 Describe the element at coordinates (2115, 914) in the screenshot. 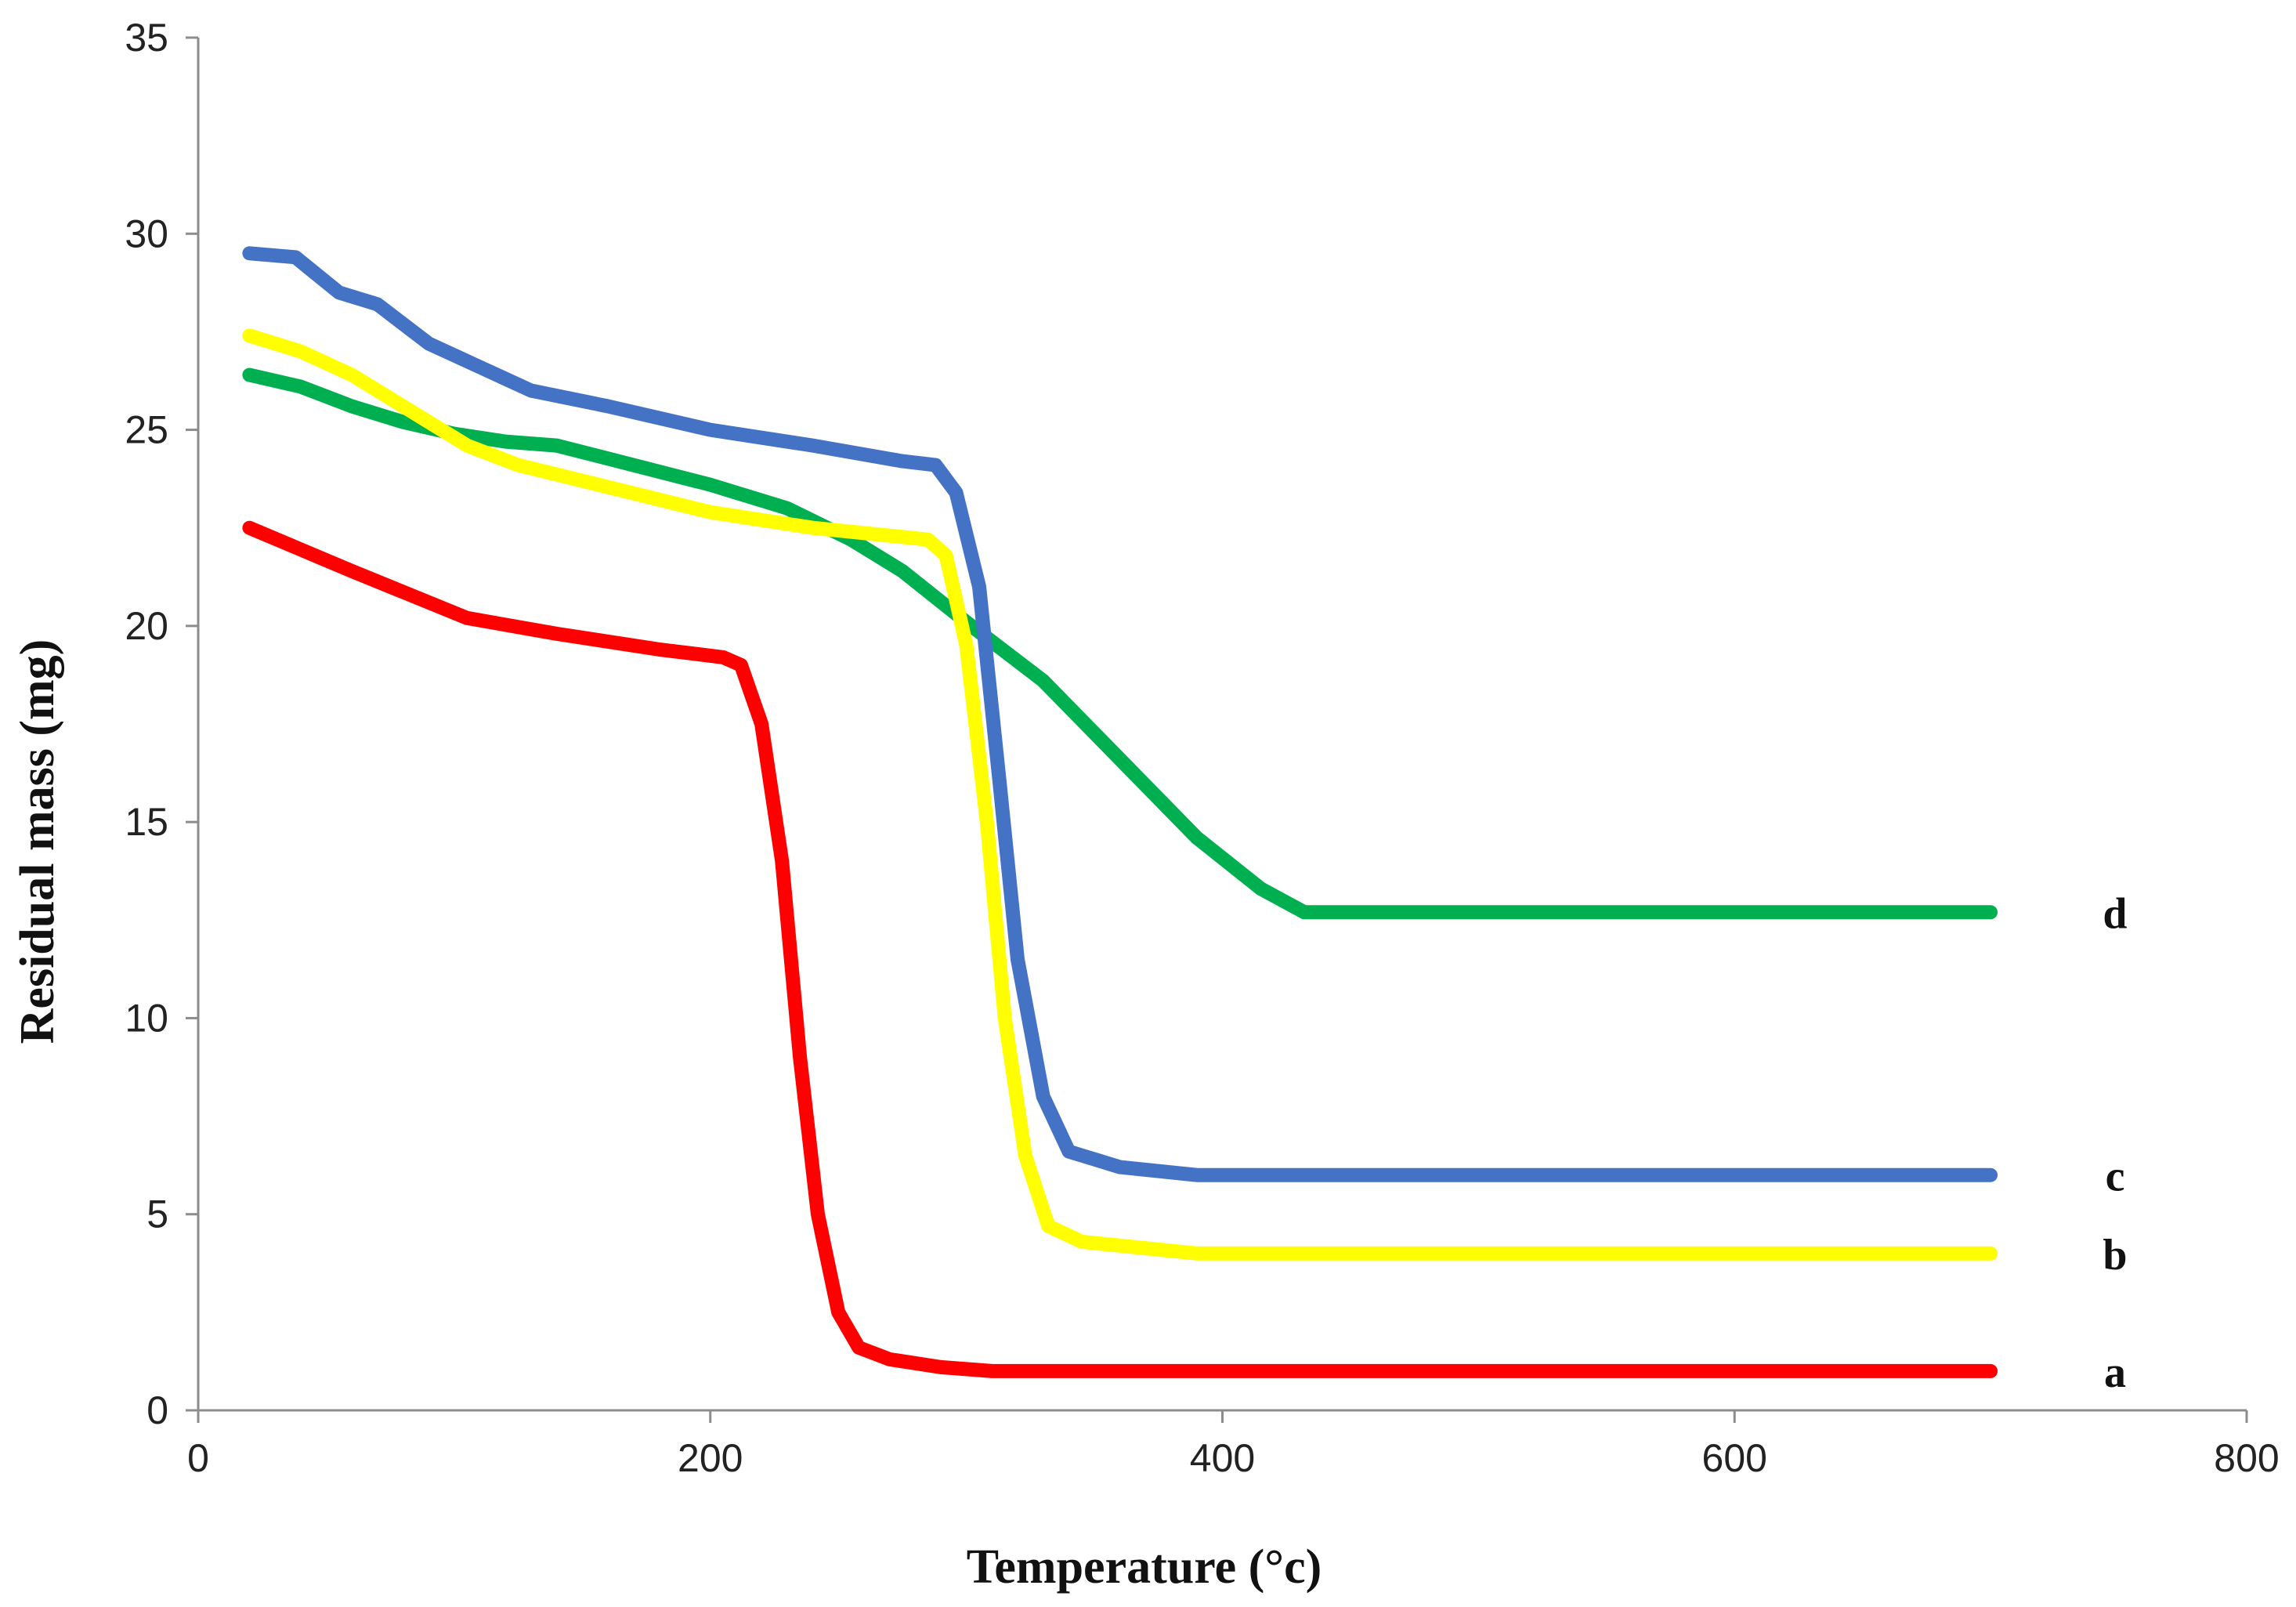

I see `series-label-d: d` at that location.